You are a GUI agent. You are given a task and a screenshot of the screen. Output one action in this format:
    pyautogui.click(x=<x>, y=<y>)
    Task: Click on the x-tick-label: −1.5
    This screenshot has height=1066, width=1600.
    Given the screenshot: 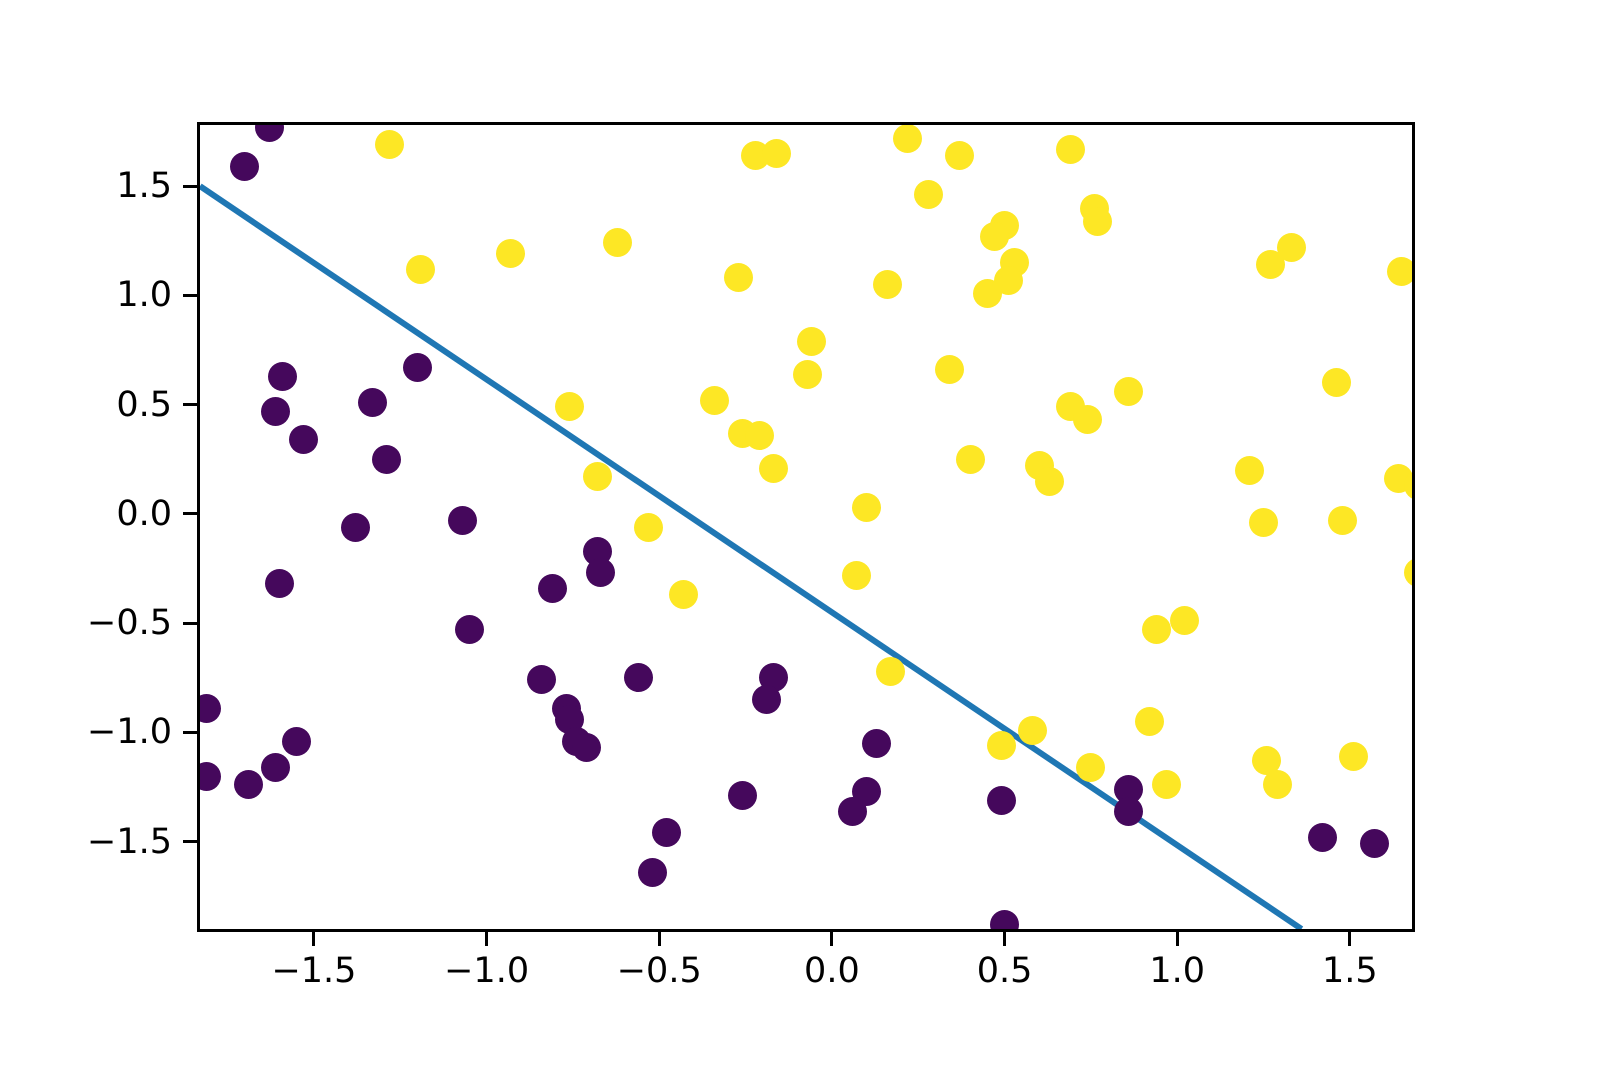 What is the action you would take?
    pyautogui.click(x=314, y=971)
    